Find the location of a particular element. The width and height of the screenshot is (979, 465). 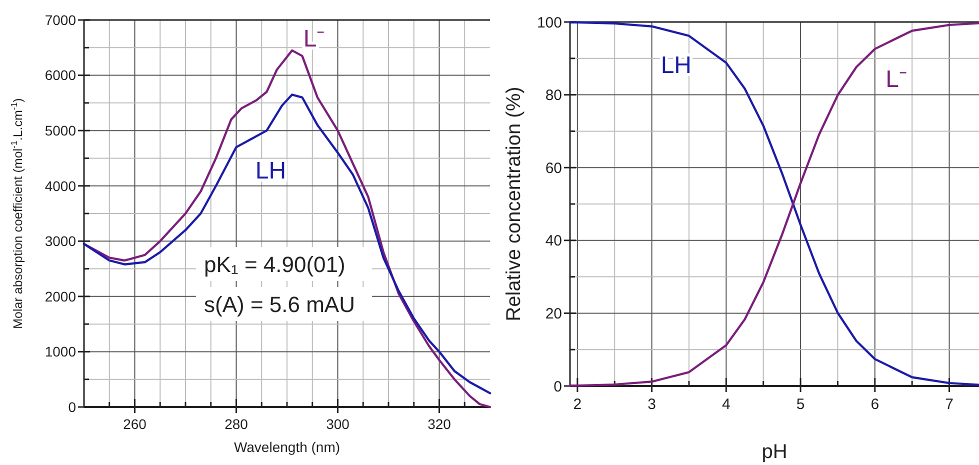

x-axis-title: pH is located at coordinates (775, 452).